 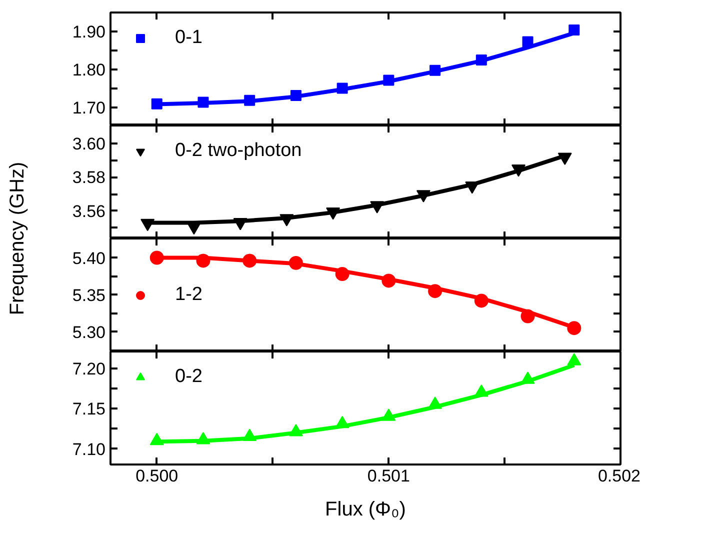 What do you see at coordinates (188, 295) in the screenshot?
I see `legend-label: 1-2` at bounding box center [188, 295].